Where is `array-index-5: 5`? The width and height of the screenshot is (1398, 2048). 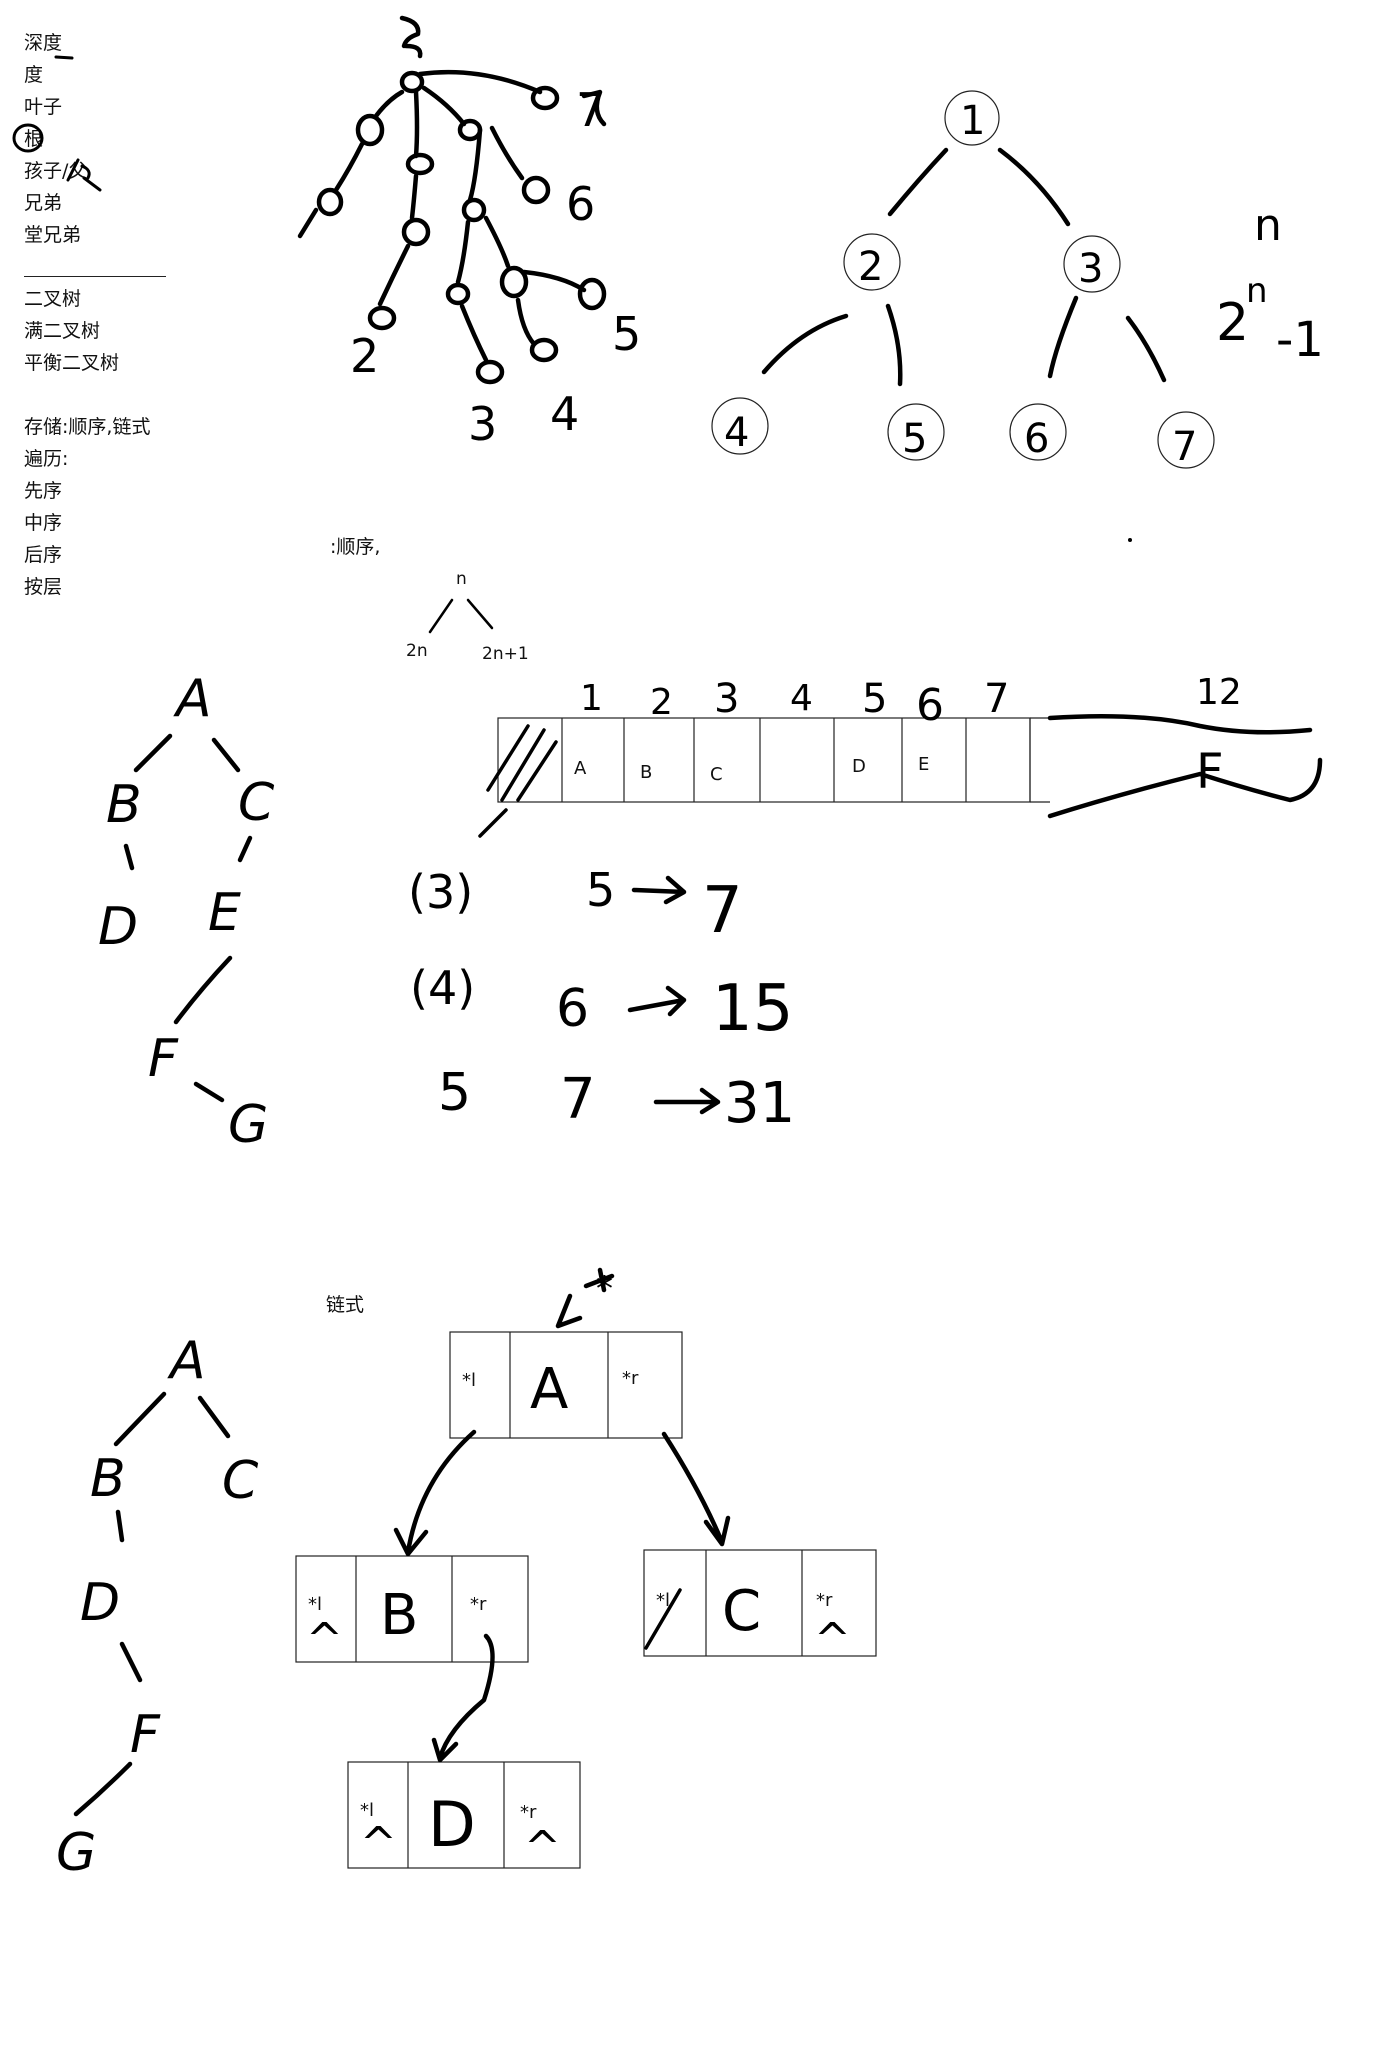 array-index-5: 5 is located at coordinates (874, 699).